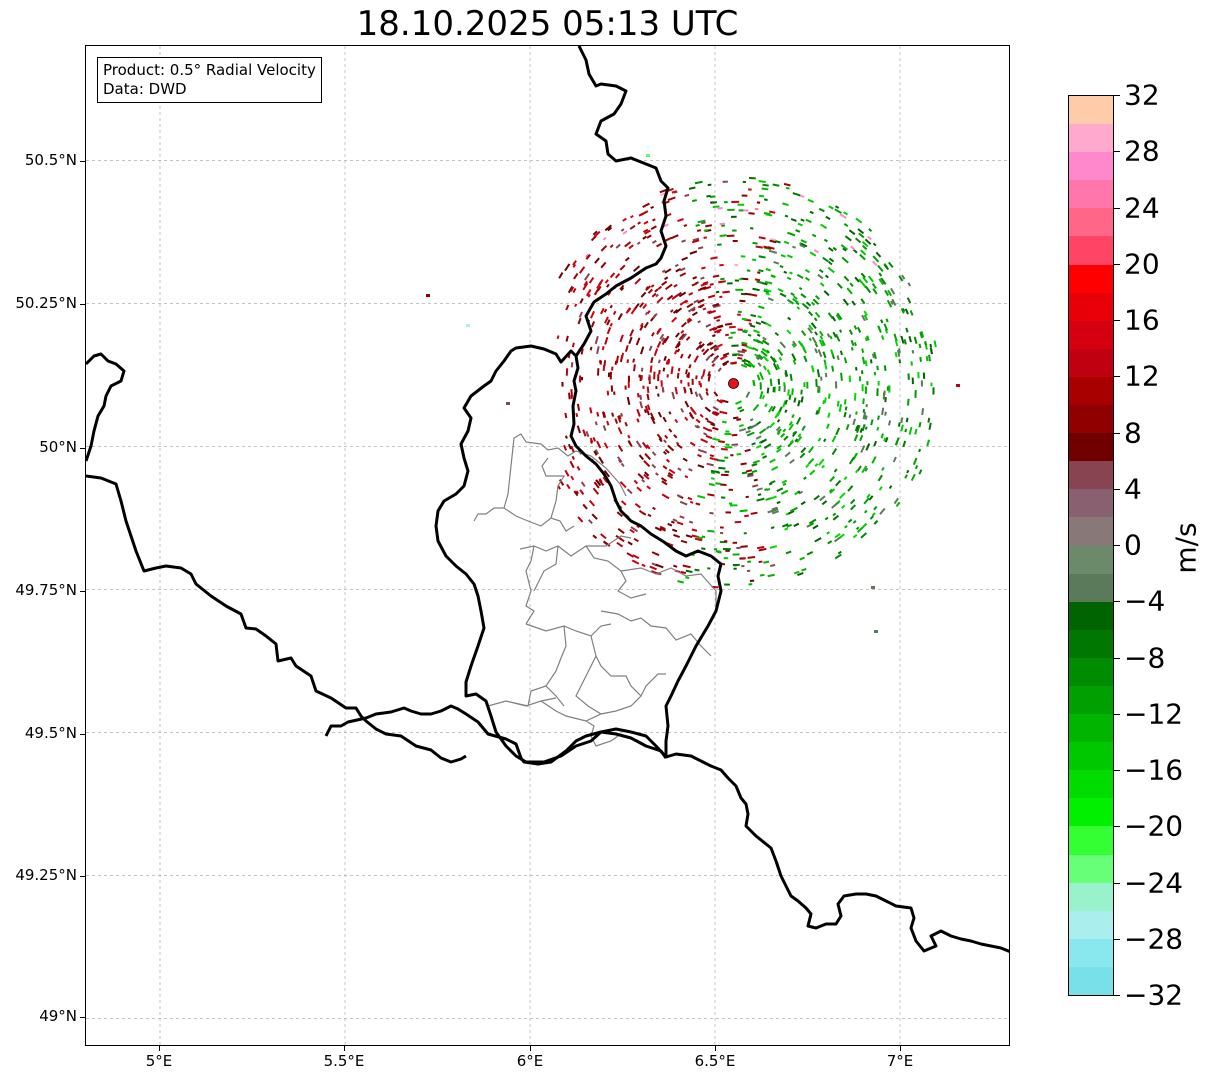 The image size is (1225, 1081). Describe the element at coordinates (530, 1048) in the screenshot. I see `lon-tickmark` at that location.